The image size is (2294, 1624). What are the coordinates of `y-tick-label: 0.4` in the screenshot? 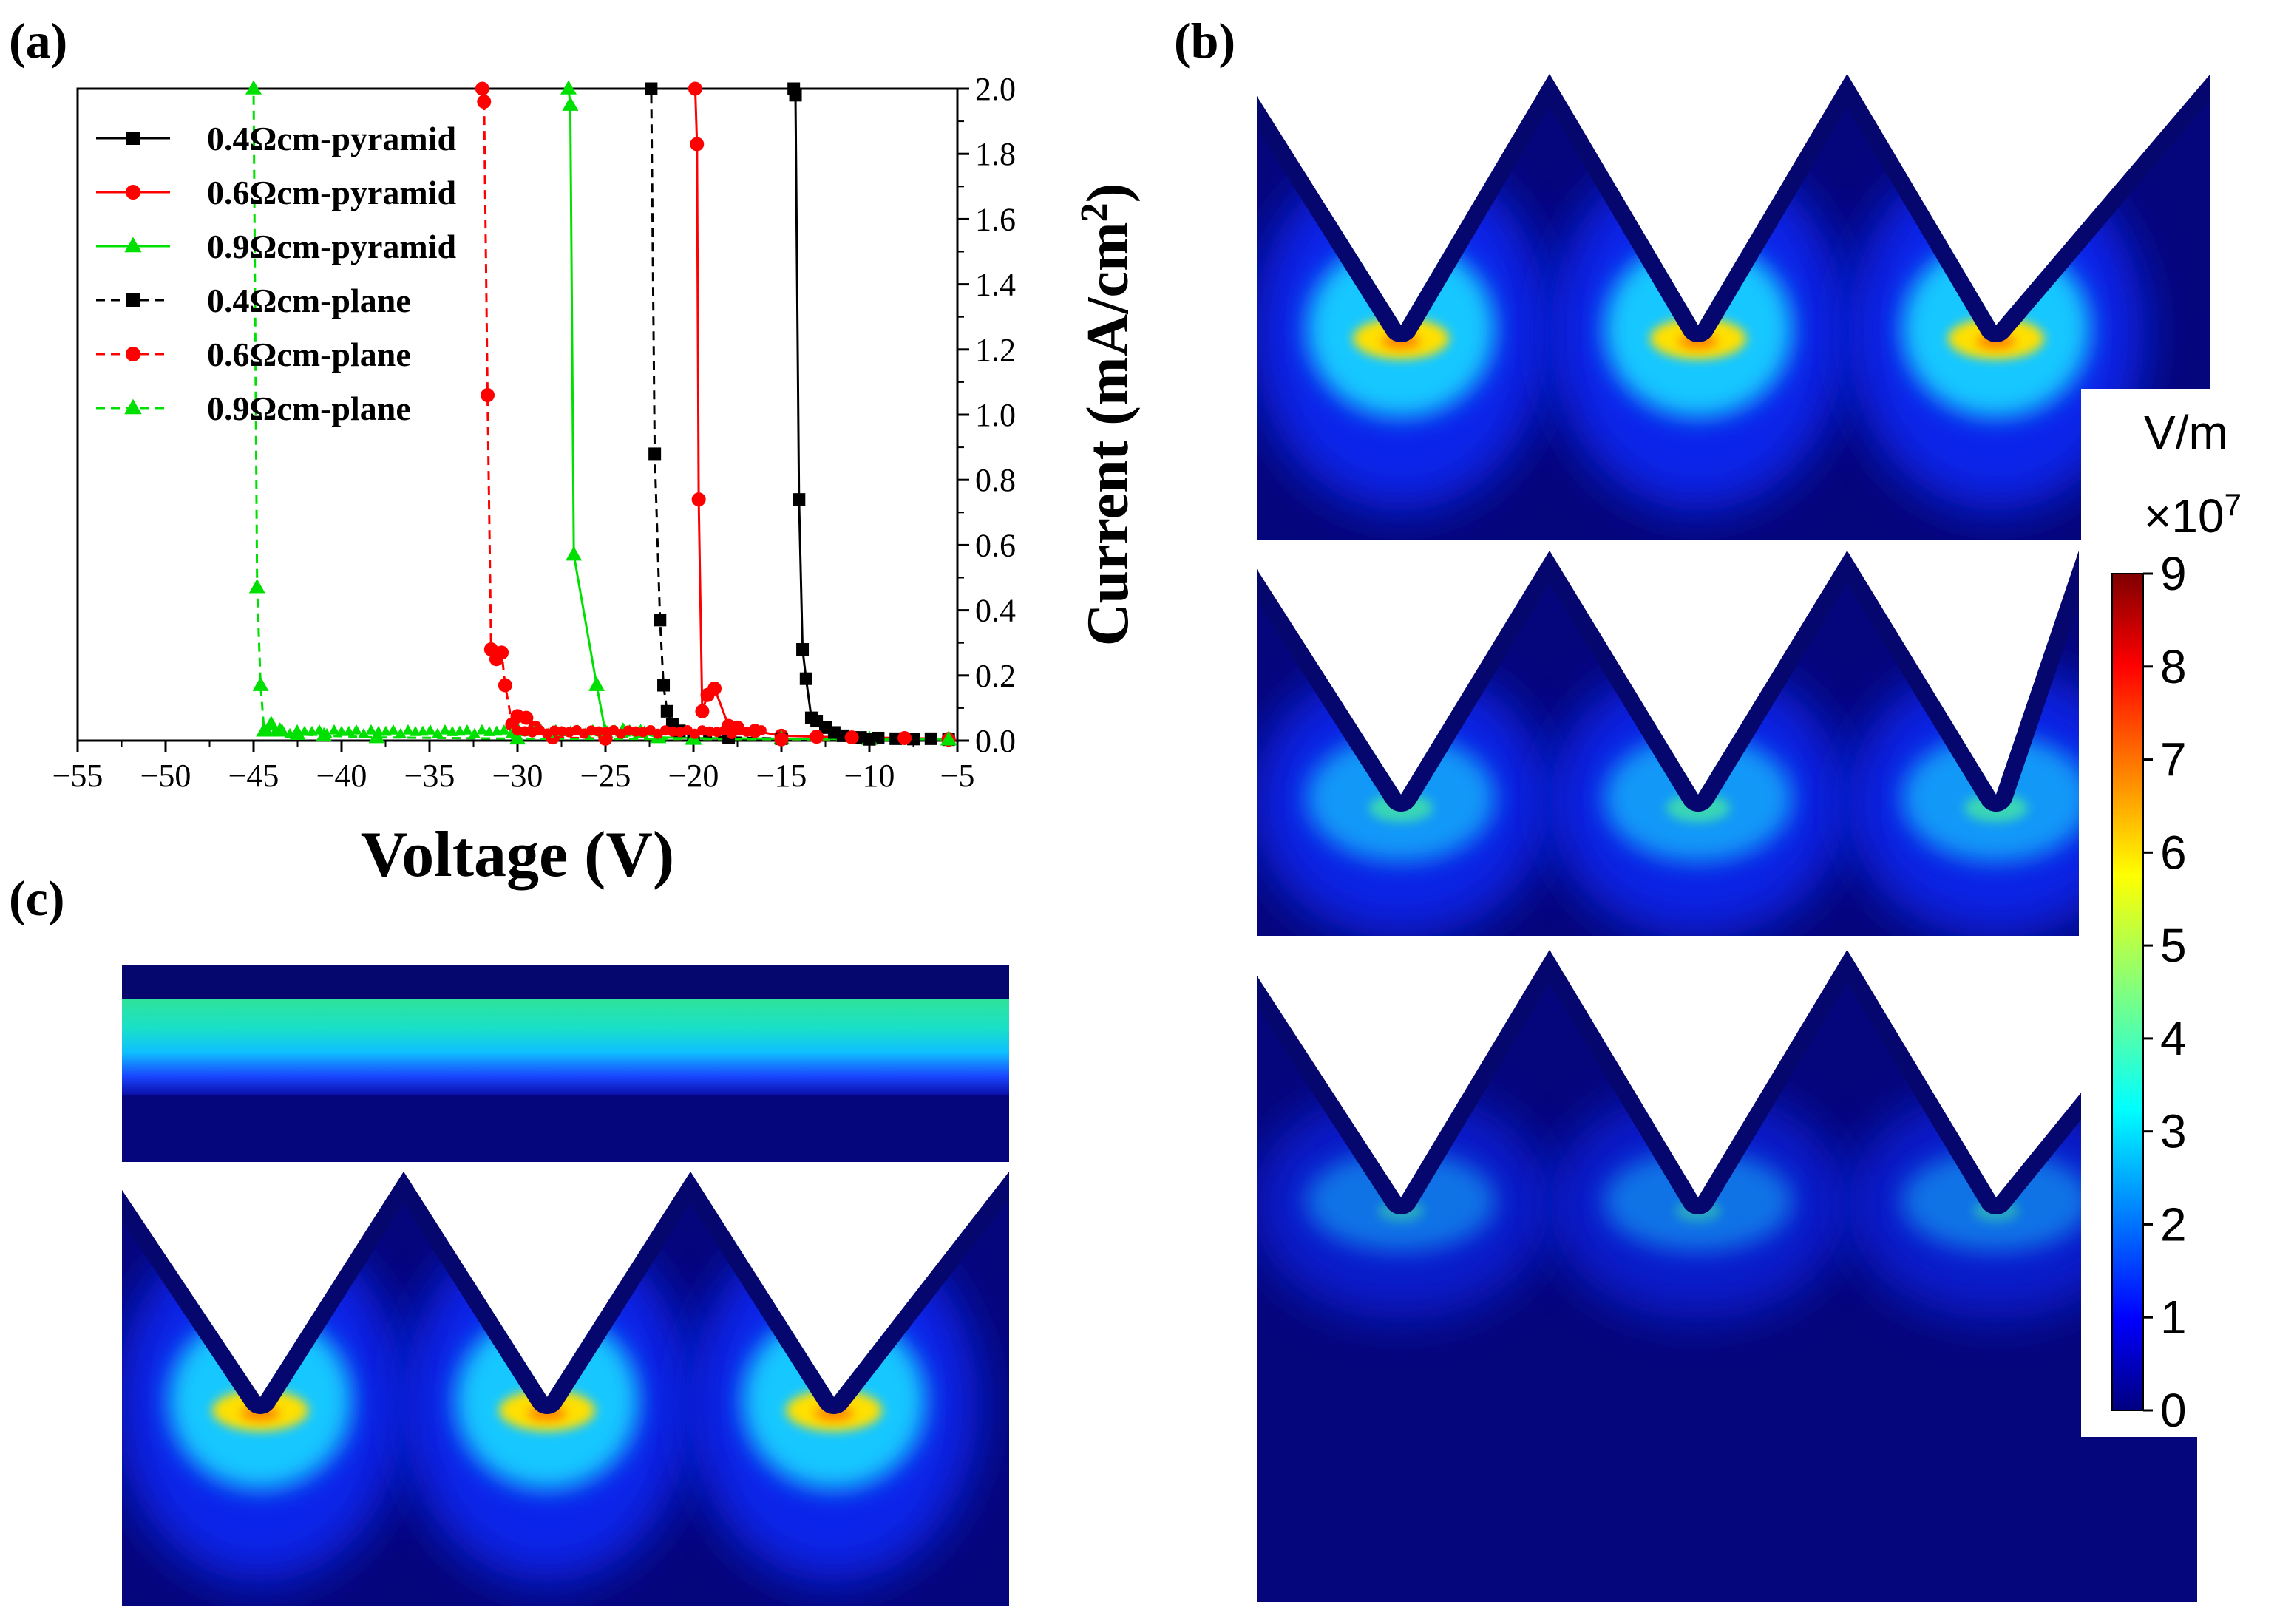 It's located at (995, 611).